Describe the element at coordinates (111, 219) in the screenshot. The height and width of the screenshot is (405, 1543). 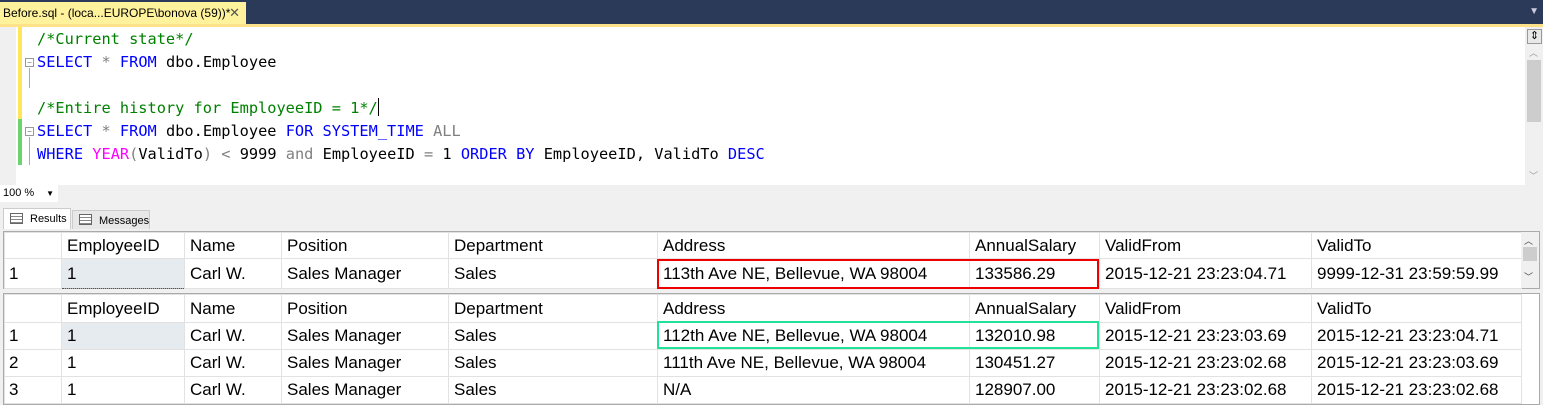
I see `tab-messages: Messages` at that location.